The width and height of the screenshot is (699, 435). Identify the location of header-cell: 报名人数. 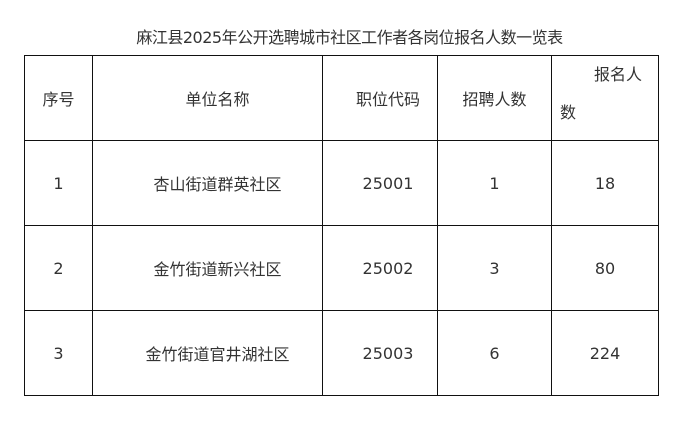
(605, 98).